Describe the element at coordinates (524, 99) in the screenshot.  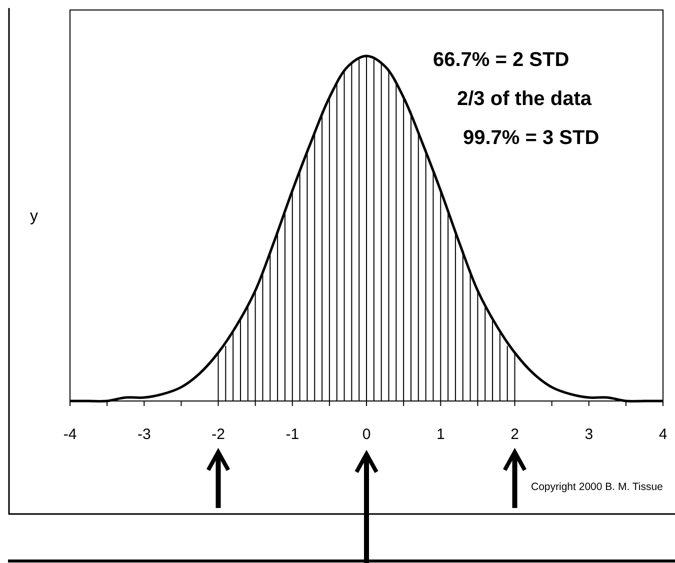
I see `annotation: 2/3 of the data` at that location.